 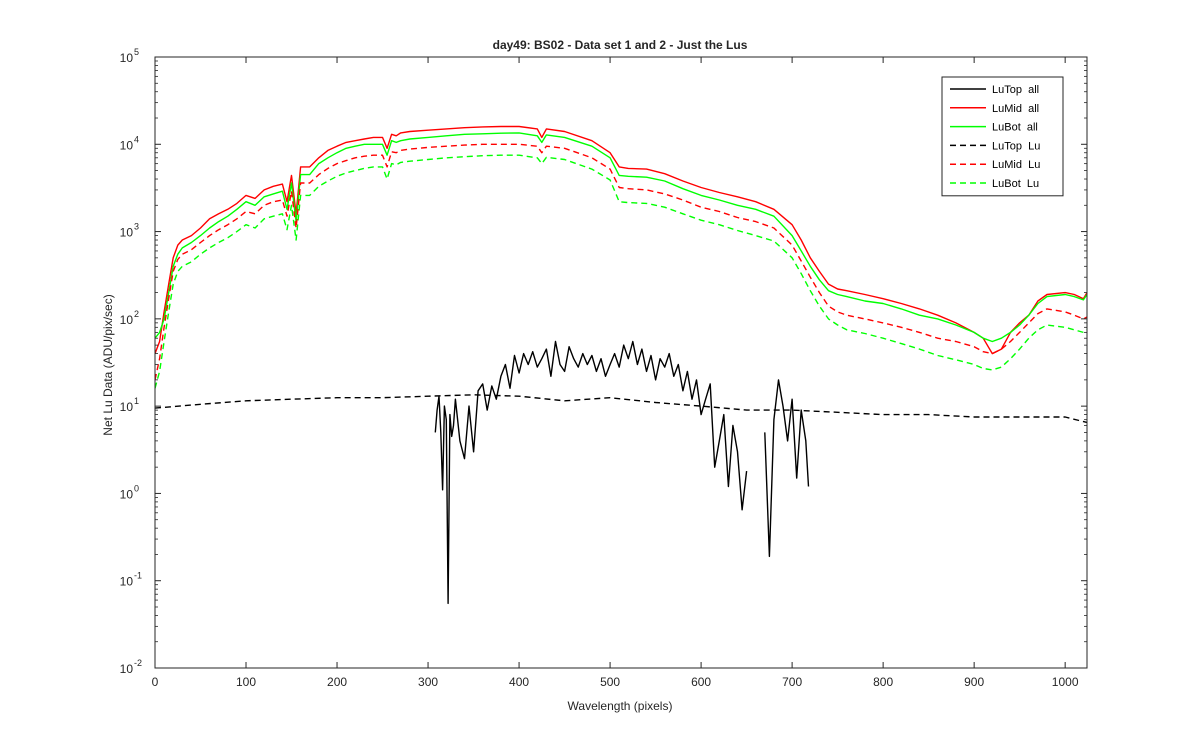 What do you see at coordinates (136, 227) in the screenshot?
I see `y-tick-label-exponent: 3` at bounding box center [136, 227].